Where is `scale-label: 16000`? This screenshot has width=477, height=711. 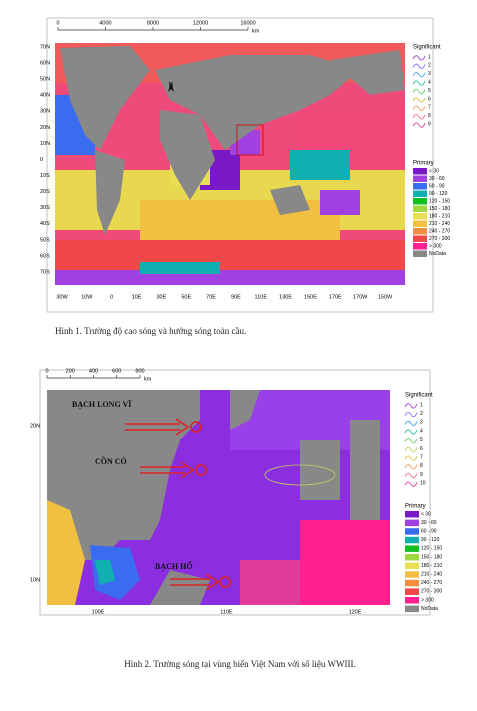 scale-label: 16000 is located at coordinates (247, 23).